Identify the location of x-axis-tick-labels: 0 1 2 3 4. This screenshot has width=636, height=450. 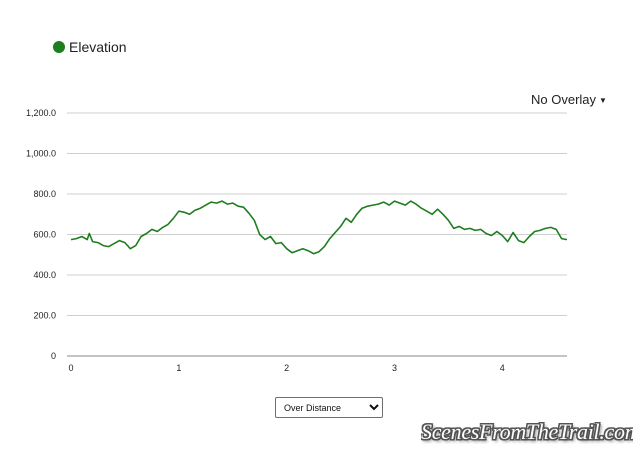
(286, 368).